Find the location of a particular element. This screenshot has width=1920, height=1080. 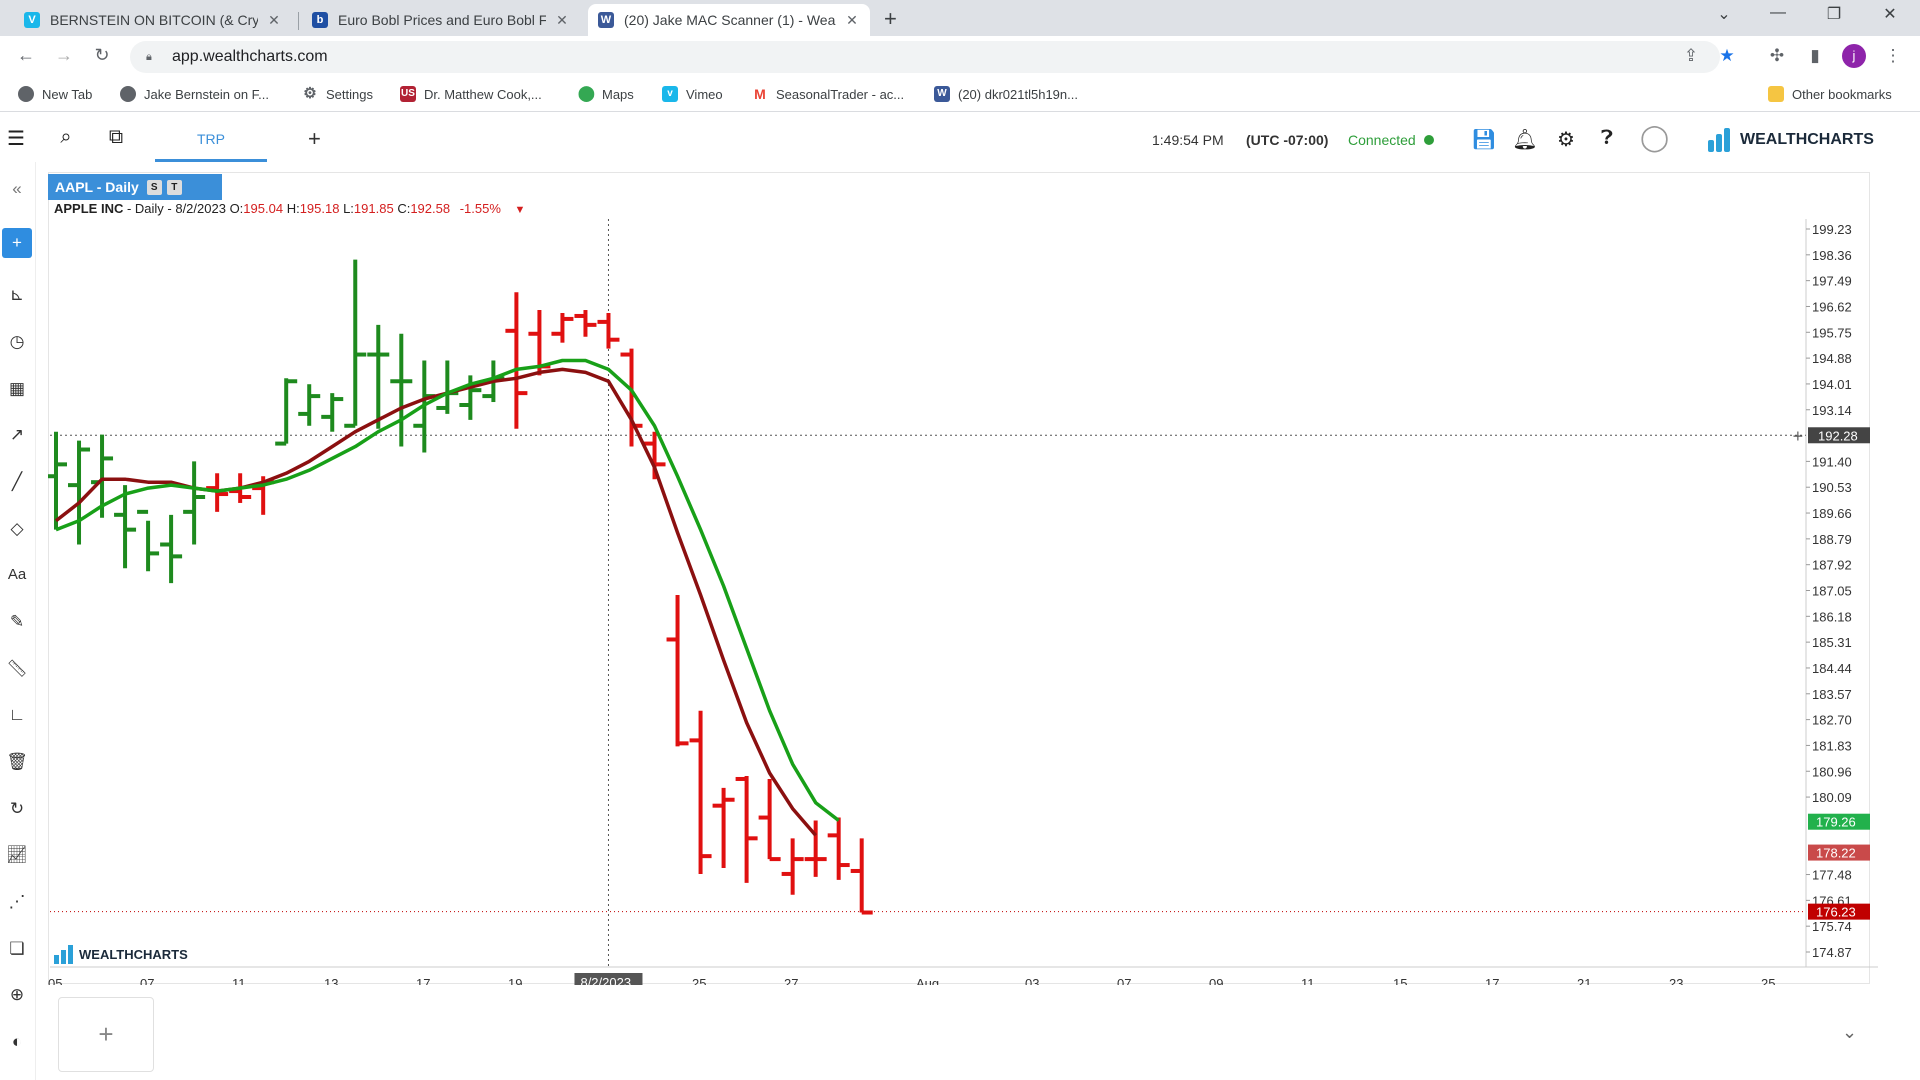

scatter-tool-icon: ⋰ is located at coordinates (17, 901).